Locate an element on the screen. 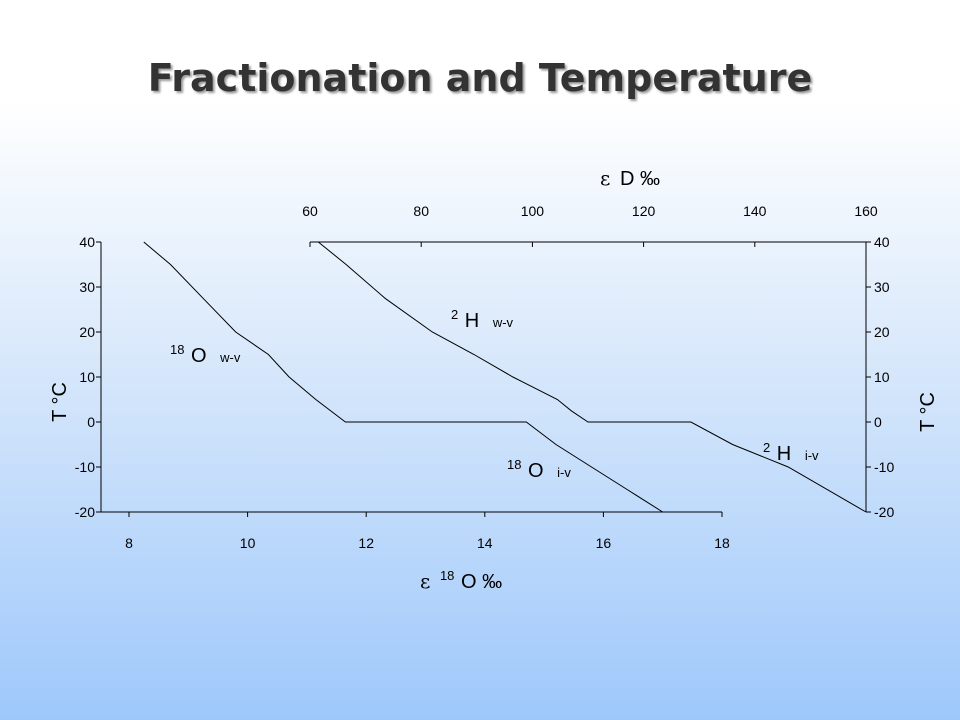 The height and width of the screenshot is (720, 960). y-tick-label: 30 is located at coordinates (87, 287).